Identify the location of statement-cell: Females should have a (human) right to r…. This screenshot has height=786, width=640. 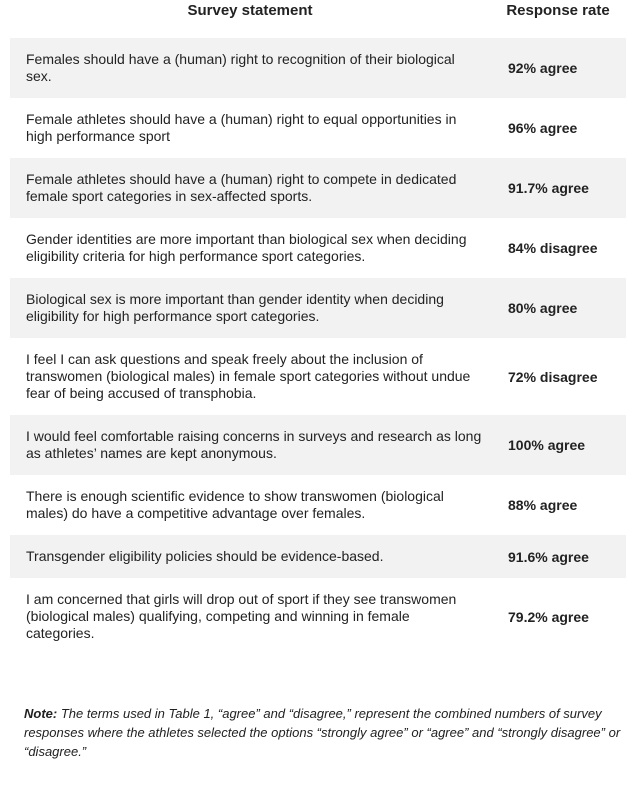
(240, 67).